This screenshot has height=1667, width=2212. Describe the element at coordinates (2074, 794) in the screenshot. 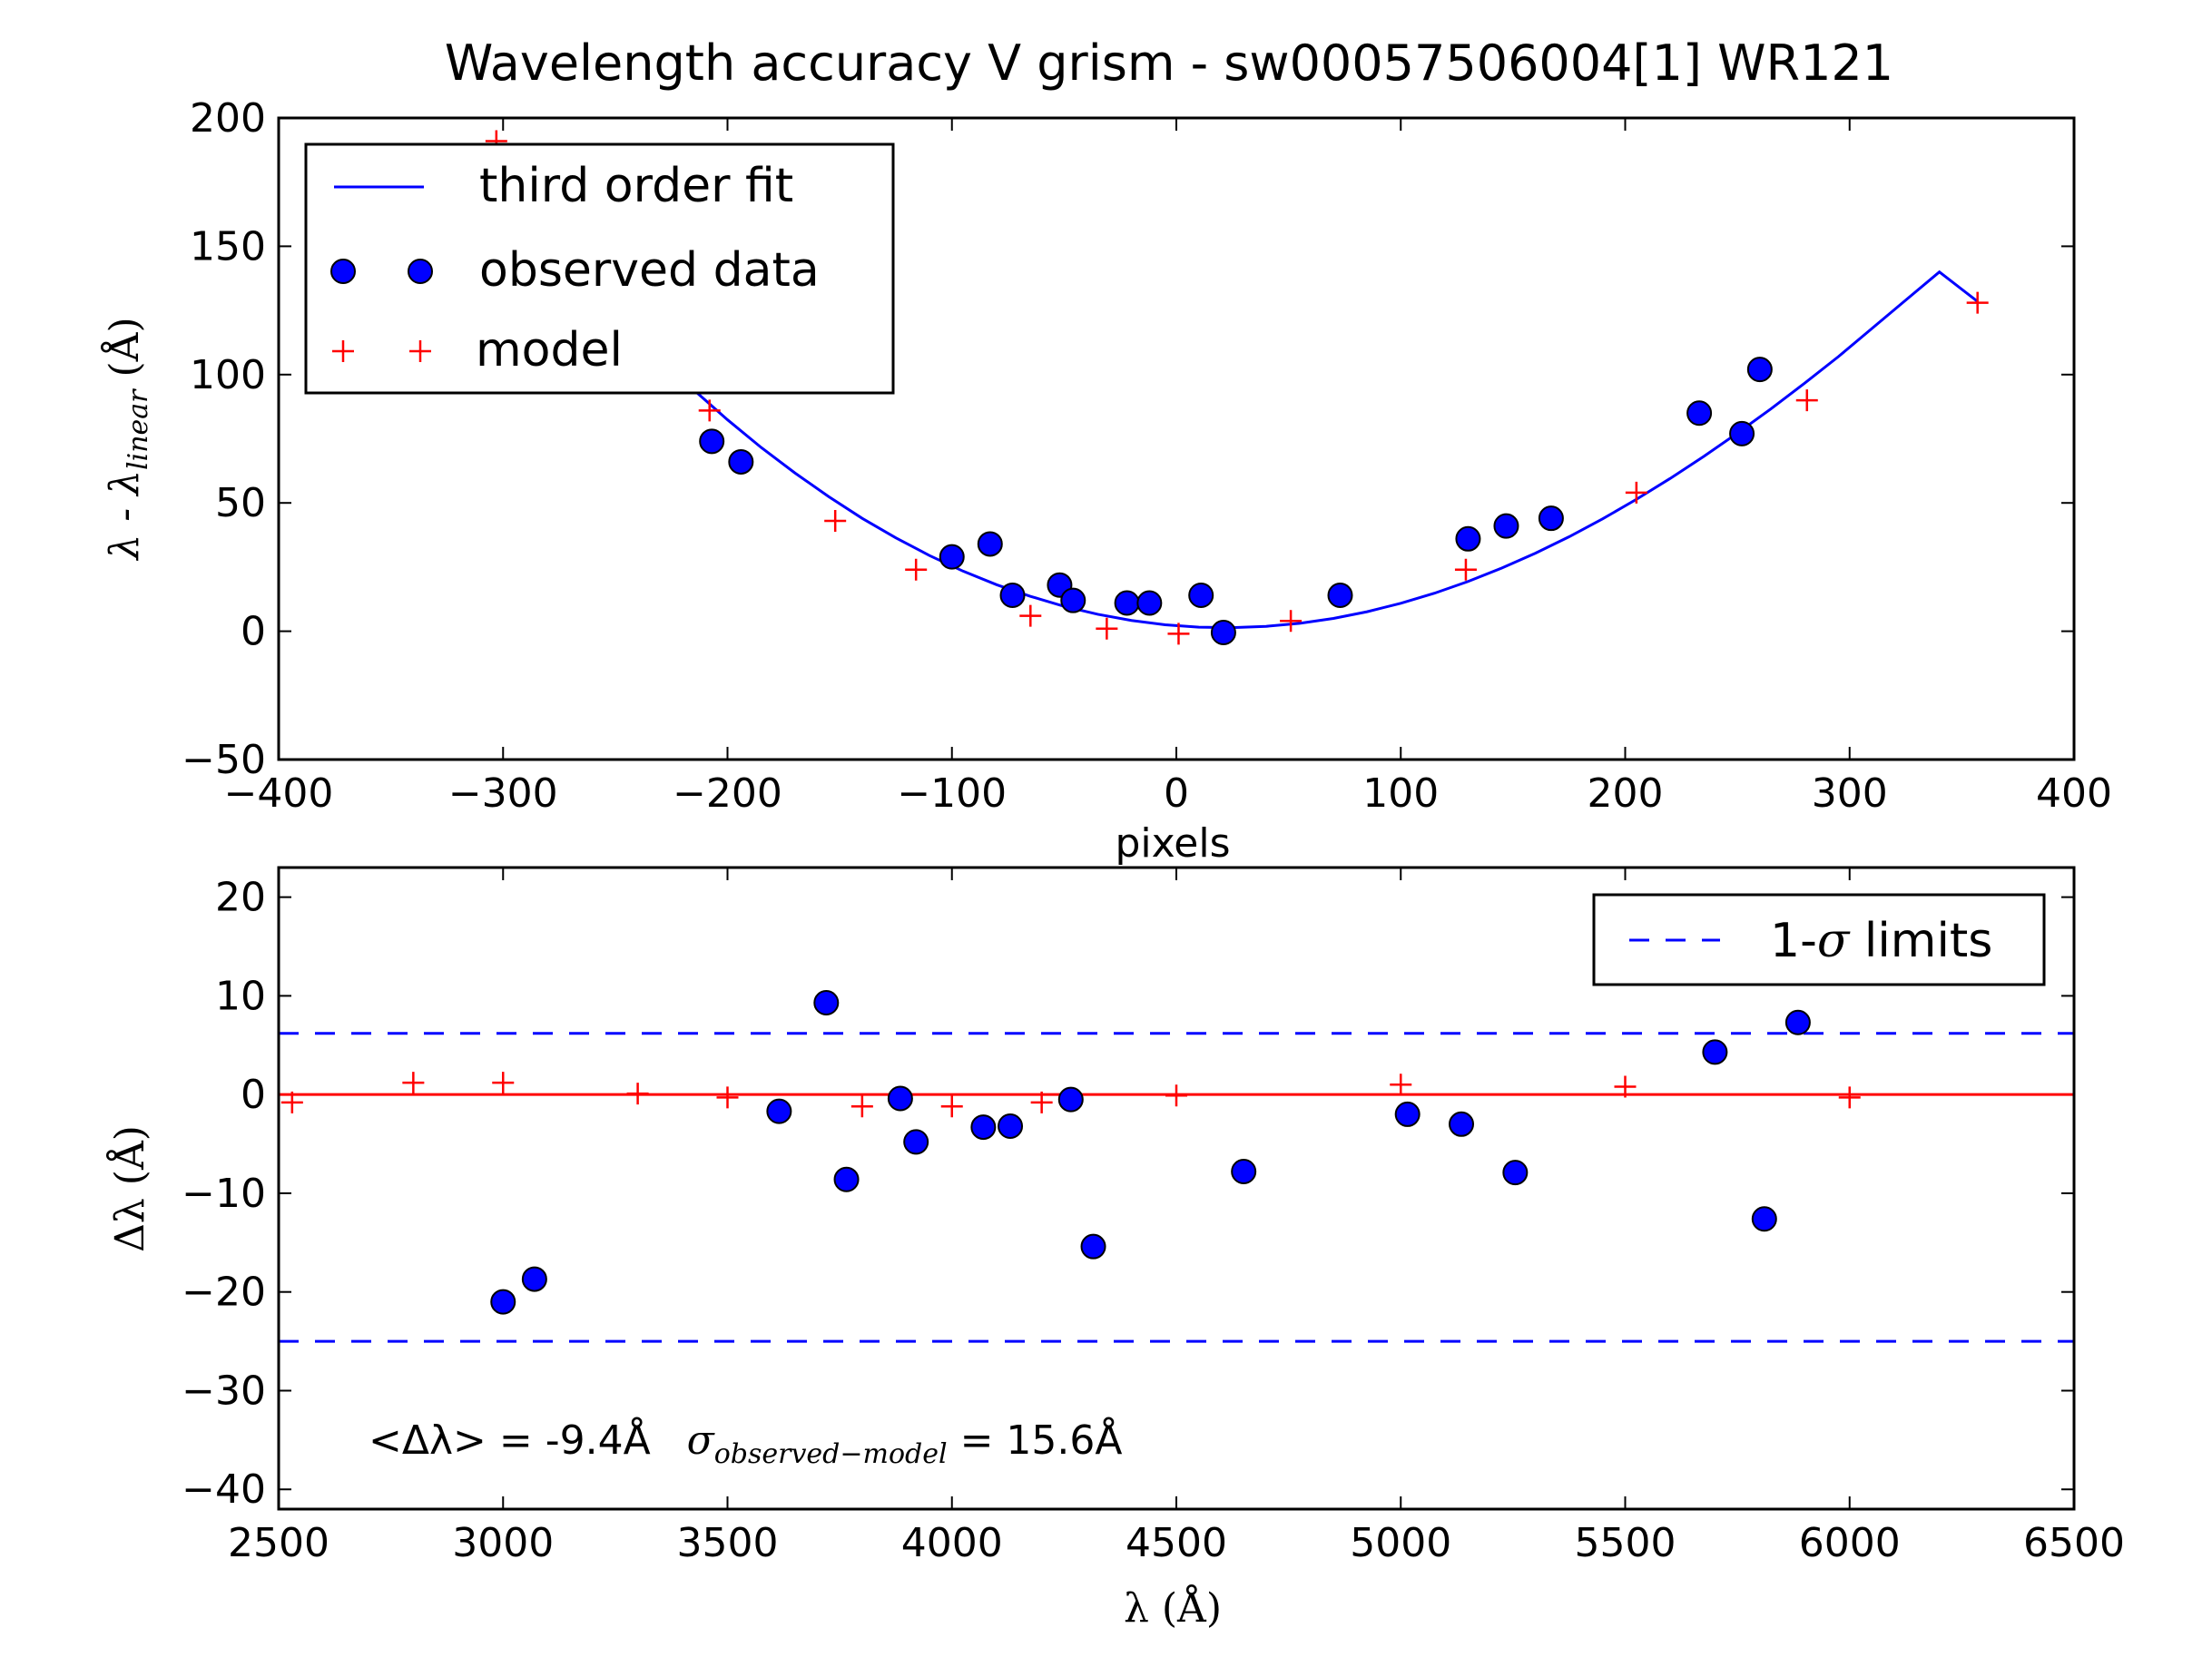

I see `top-xtick-label: 400` at that location.